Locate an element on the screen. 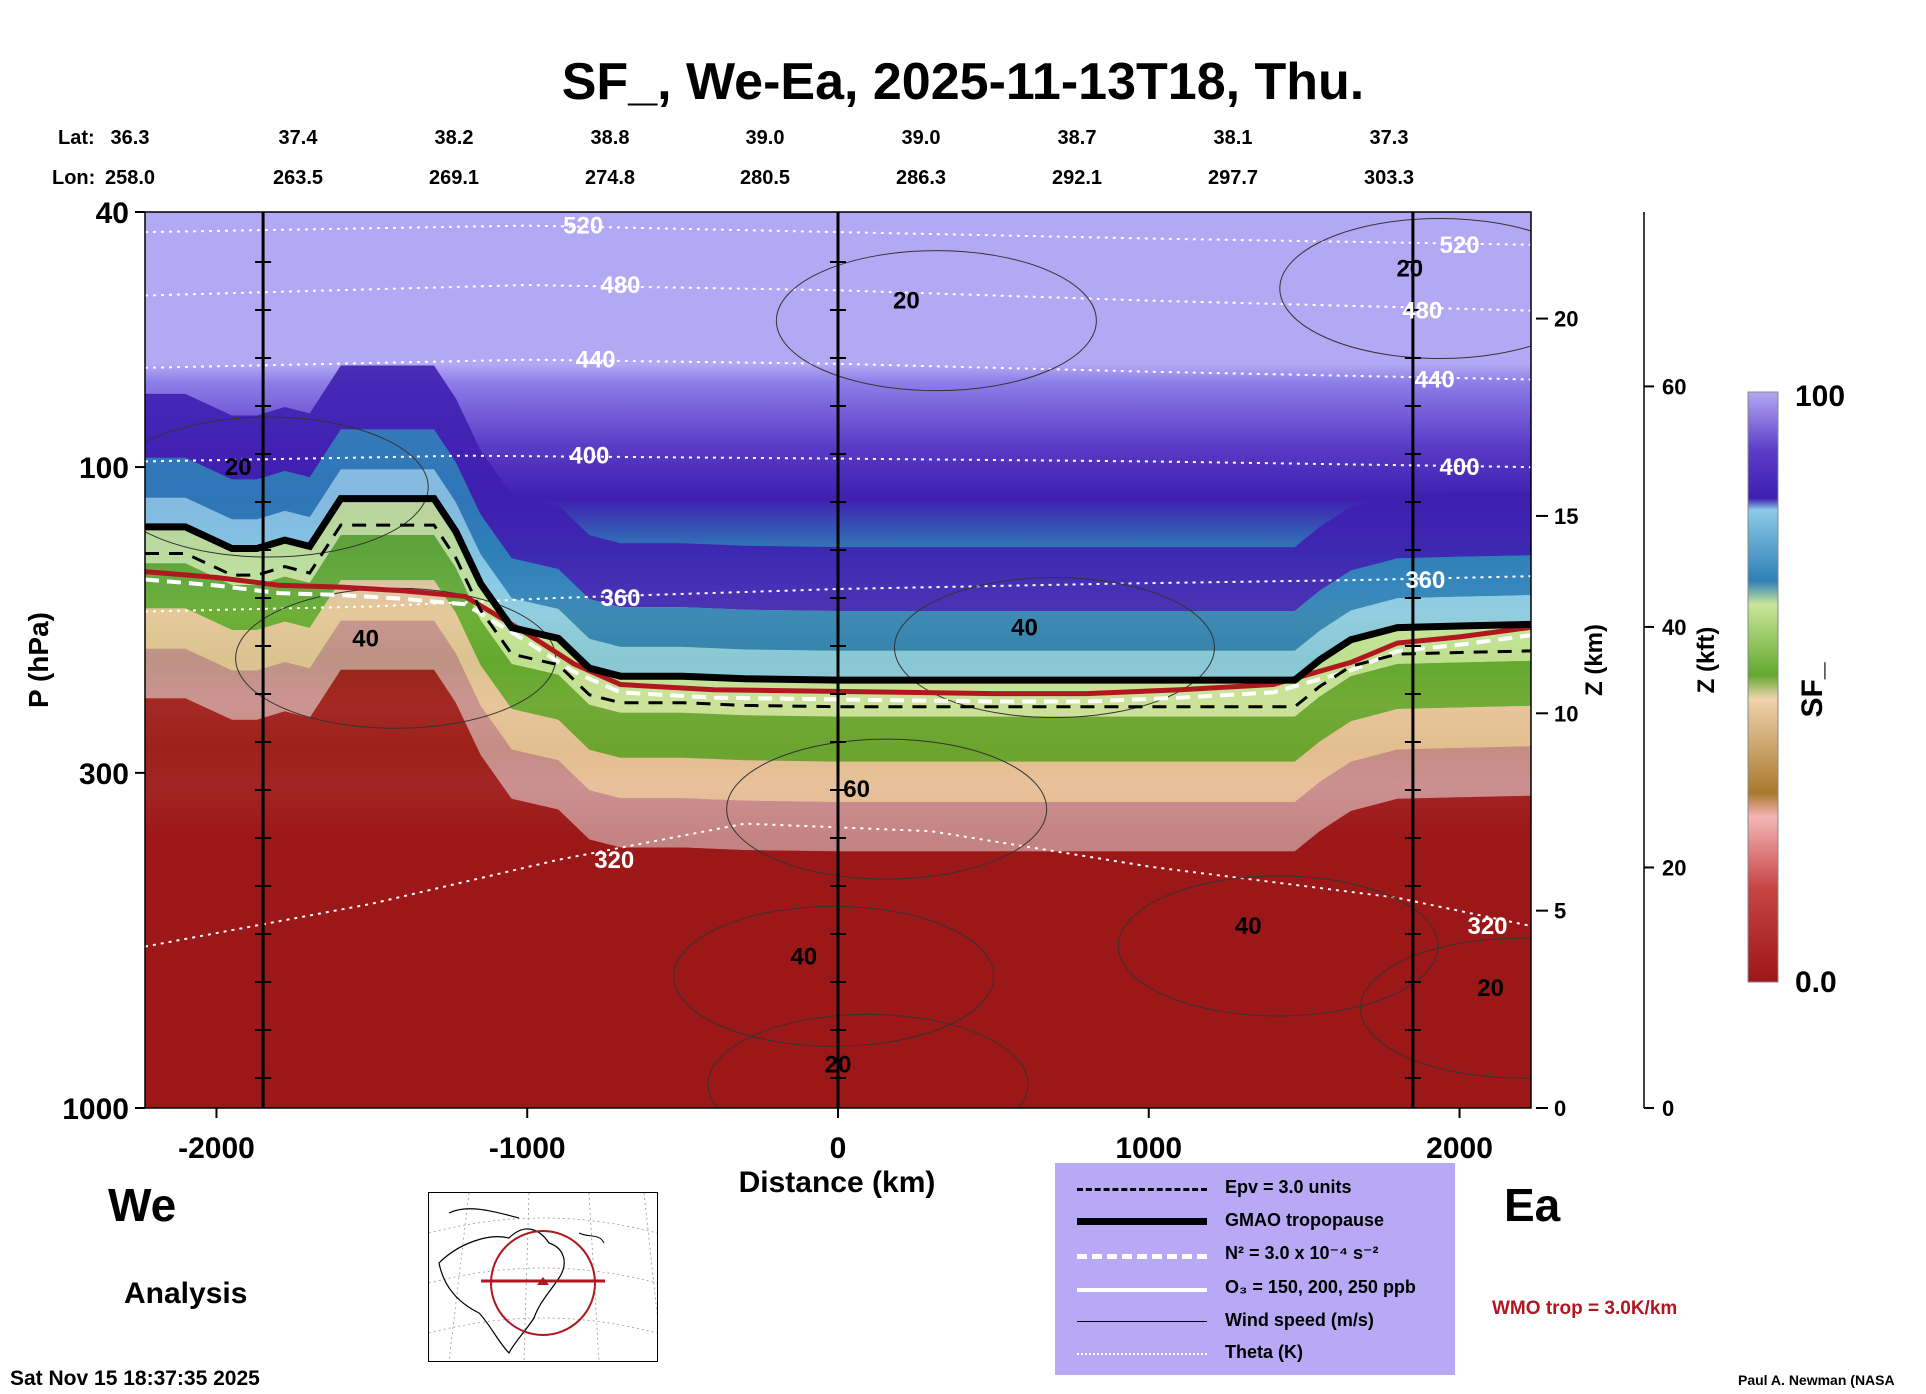  legend-o3-swatch is located at coordinates (1142, 1290).